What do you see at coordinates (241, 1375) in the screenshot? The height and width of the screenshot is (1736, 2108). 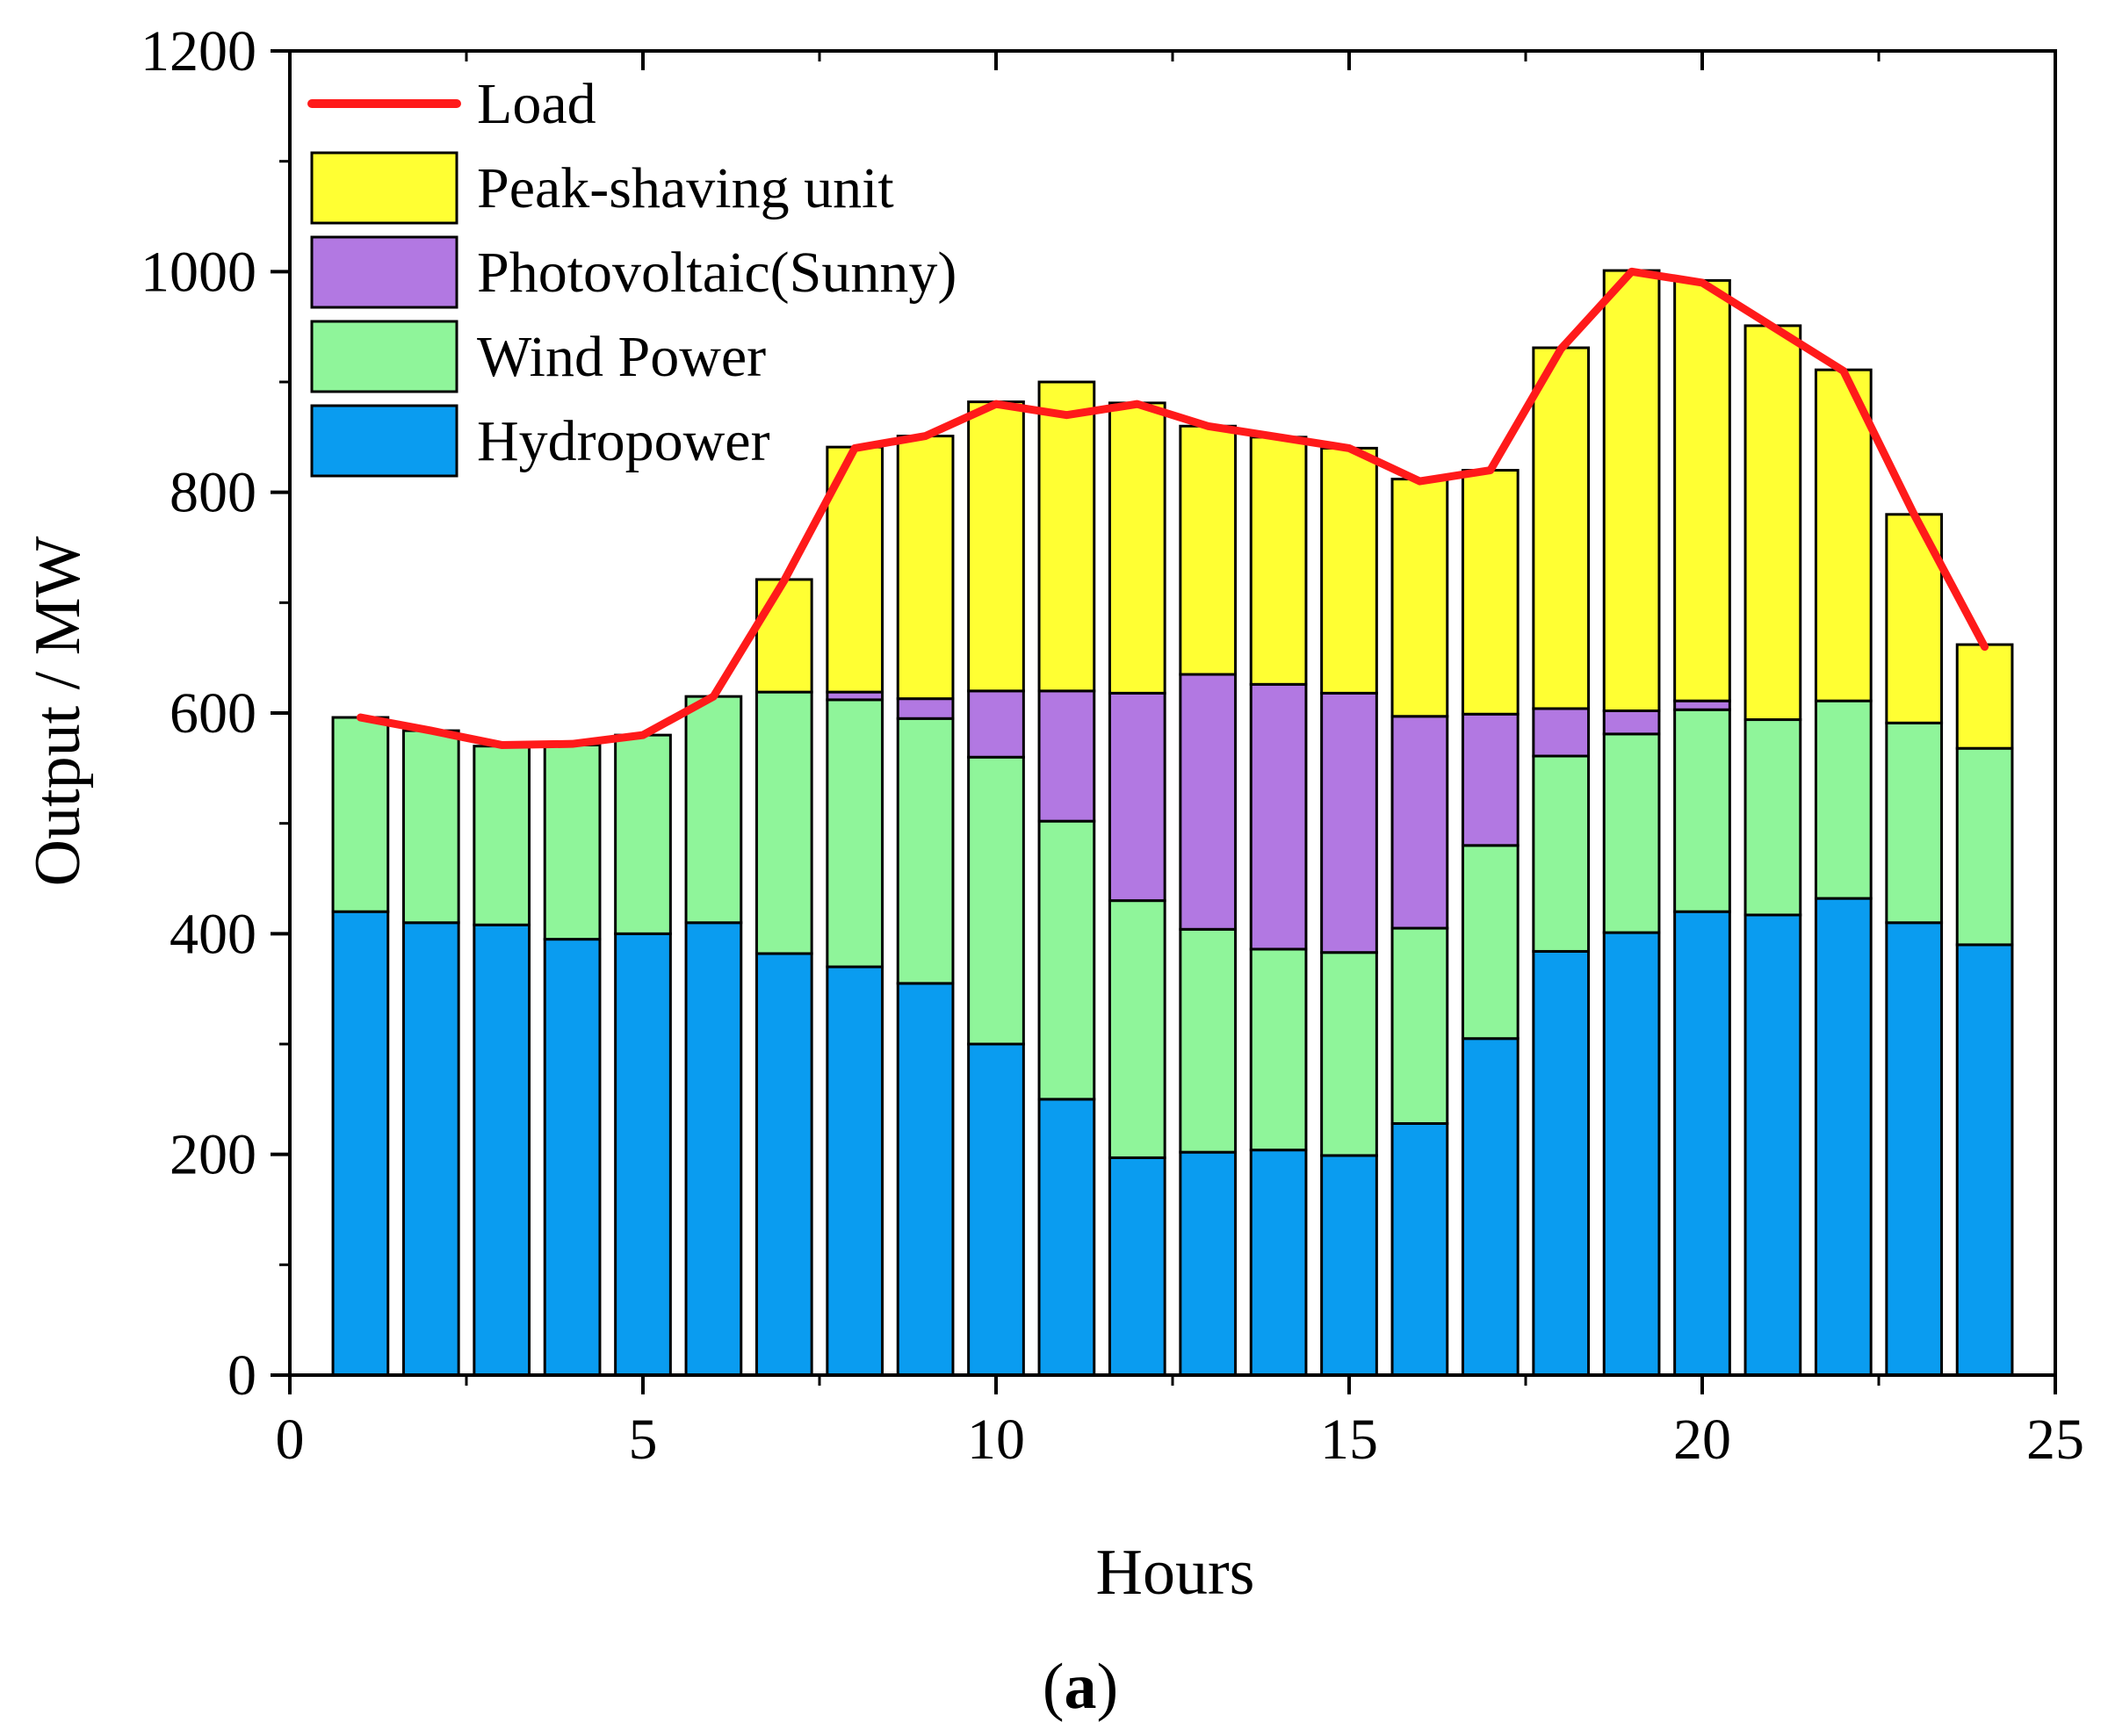 I see `y-tick-label-0: 0` at bounding box center [241, 1375].